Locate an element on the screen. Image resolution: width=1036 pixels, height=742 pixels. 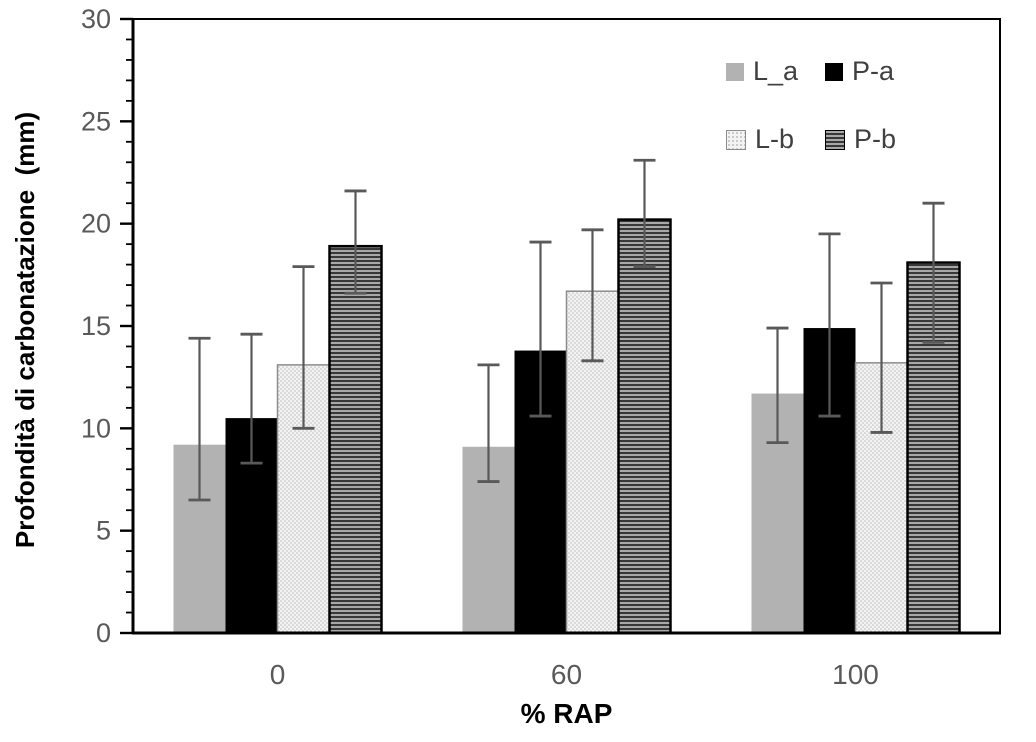
y-tick-label-15: 15 is located at coordinates (96, 326).